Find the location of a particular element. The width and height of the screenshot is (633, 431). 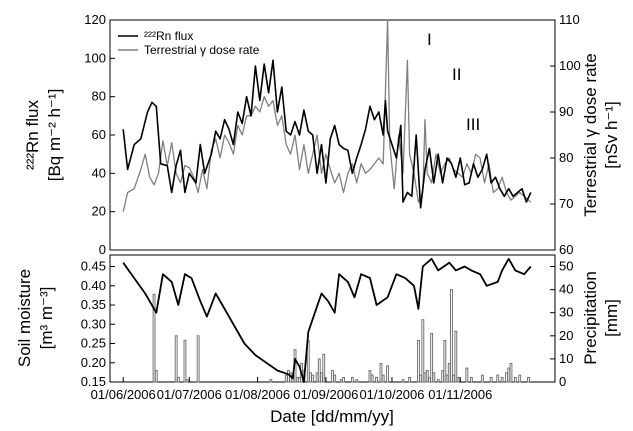

legend-label-dose-rate: Terrestrial γ dose rate is located at coordinates (202, 50).